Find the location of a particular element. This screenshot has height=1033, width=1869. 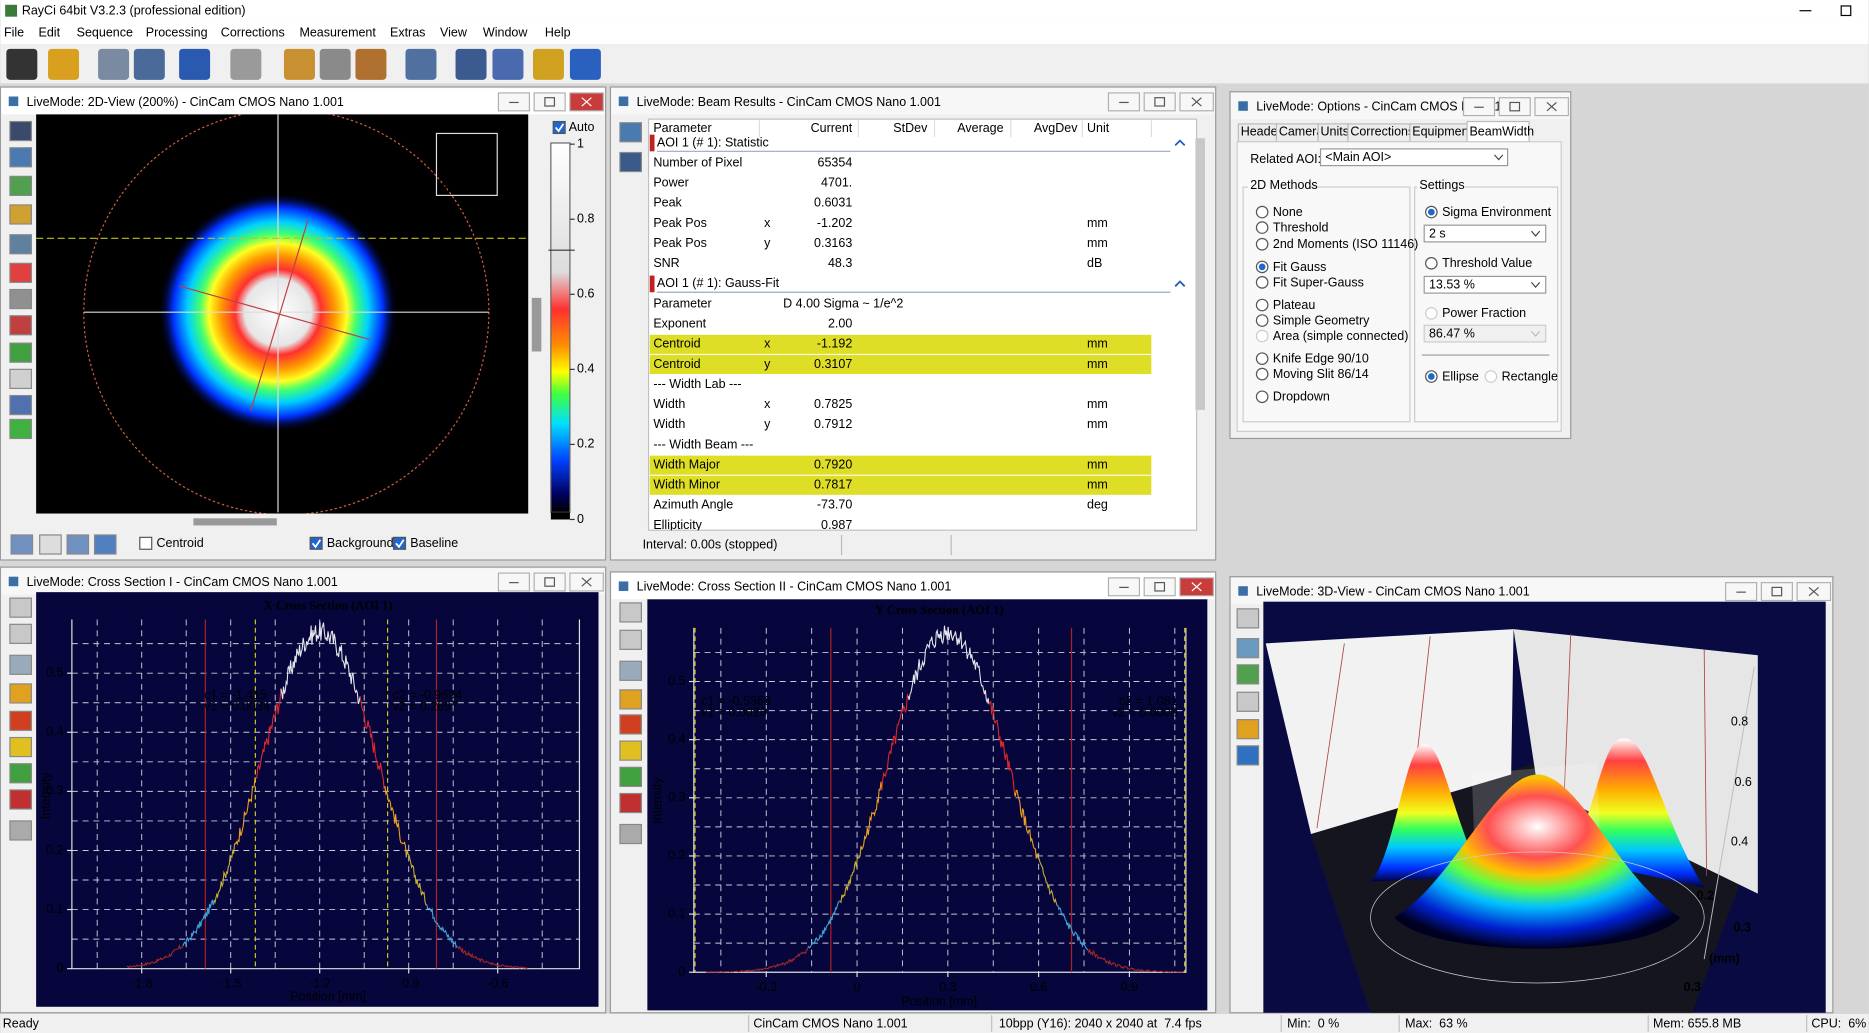

menu-item: Help is located at coordinates (558, 33).